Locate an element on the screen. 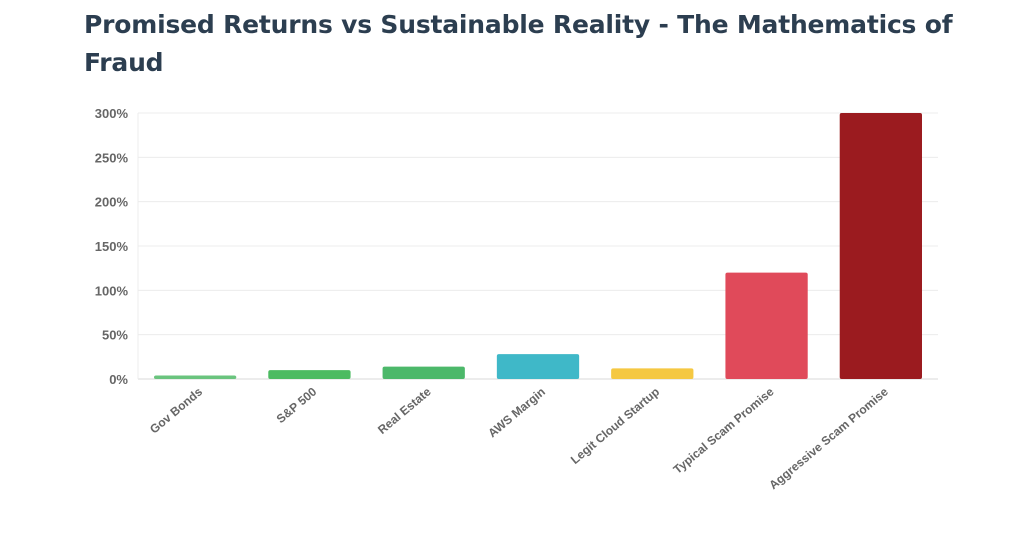  bar-legit-cloud-startup is located at coordinates (652, 373).